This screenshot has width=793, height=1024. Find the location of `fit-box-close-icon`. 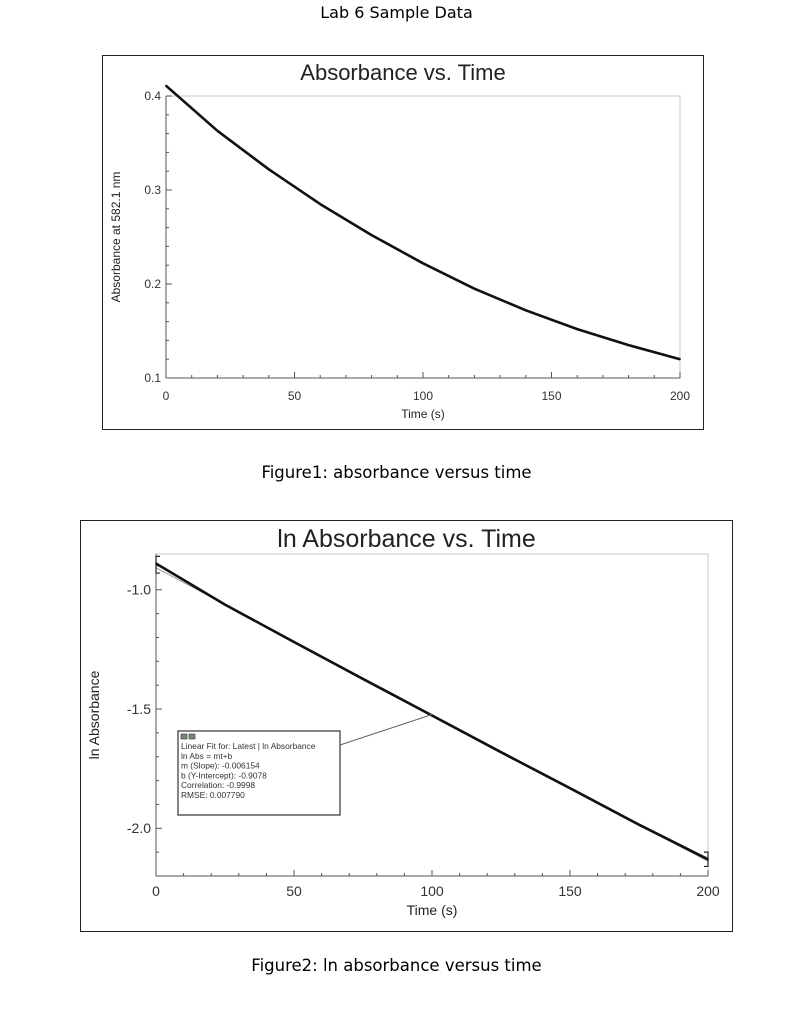

fit-box-close-icon is located at coordinates (192, 736).